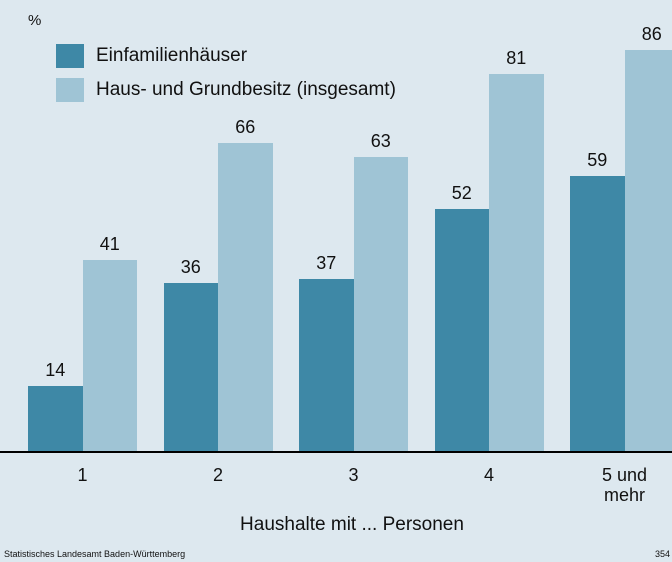  Describe the element at coordinates (326, 262) in the screenshot. I see `data-label: 37` at that location.